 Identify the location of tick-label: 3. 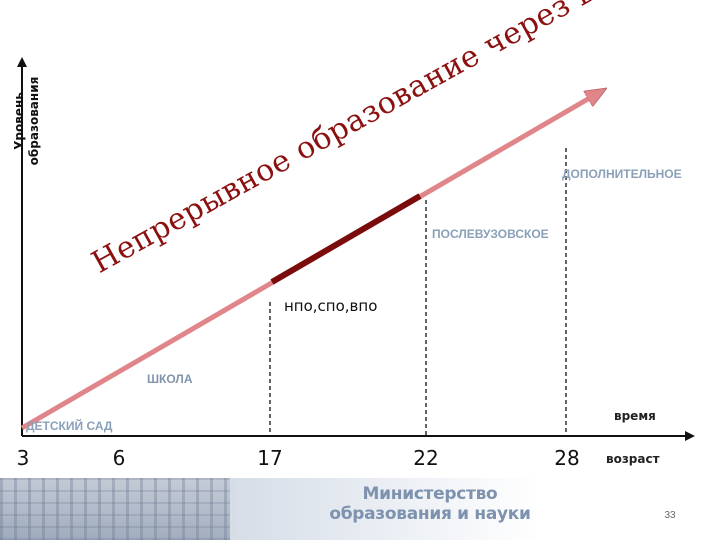
(23, 458).